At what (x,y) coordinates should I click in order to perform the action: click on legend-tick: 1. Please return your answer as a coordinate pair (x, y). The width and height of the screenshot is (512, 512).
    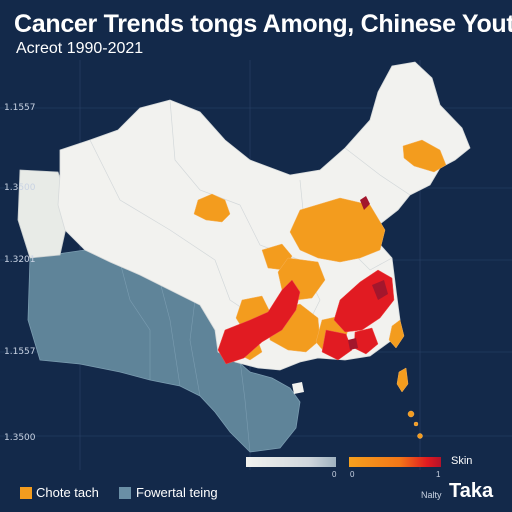
    Looking at the image, I should click on (438, 474).